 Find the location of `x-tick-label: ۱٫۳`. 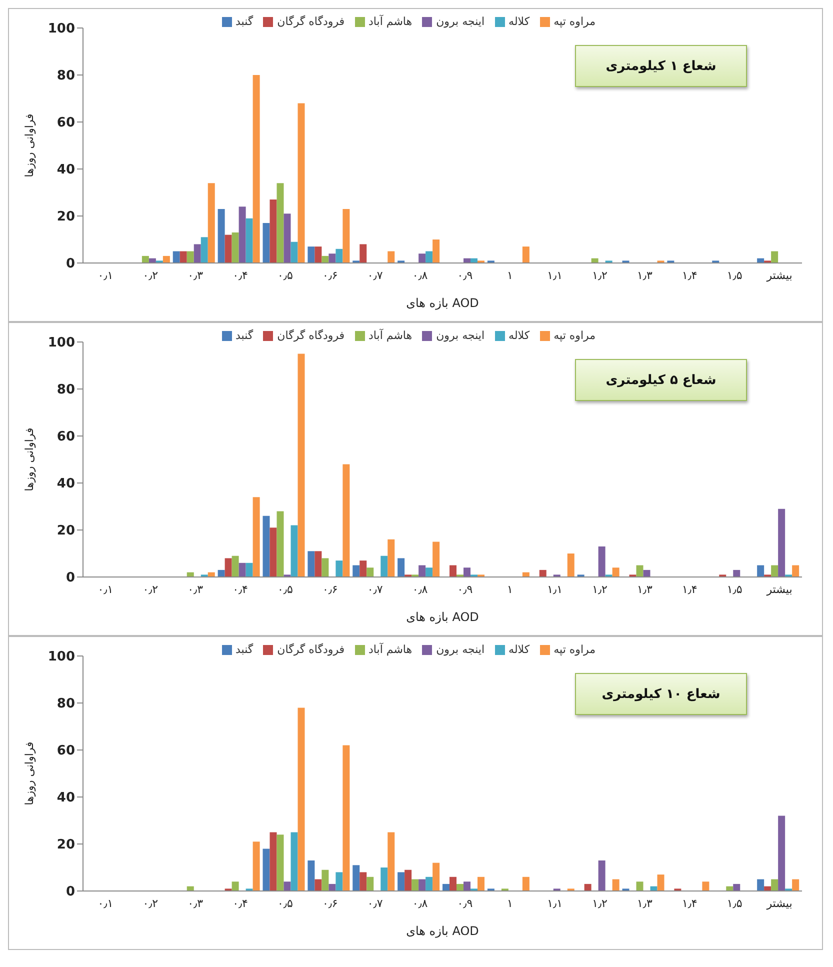

x-tick-label: ۱٫۳ is located at coordinates (645, 275).